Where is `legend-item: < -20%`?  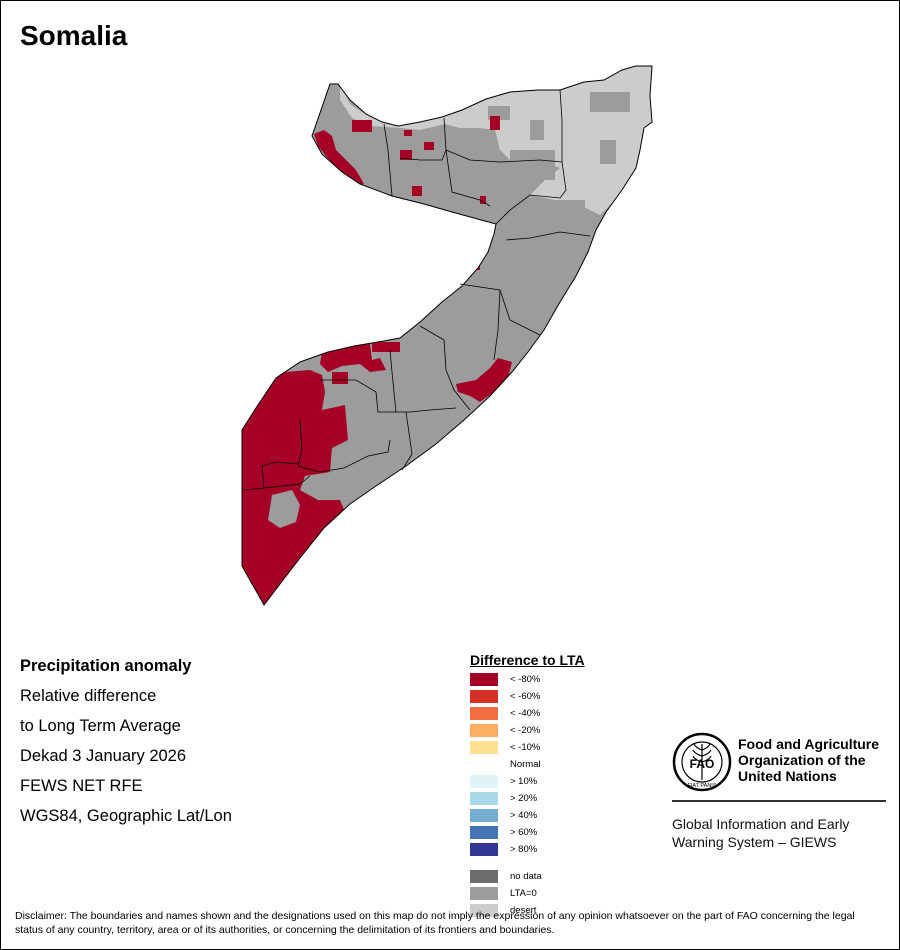
legend-item: < -20% is located at coordinates (560, 730).